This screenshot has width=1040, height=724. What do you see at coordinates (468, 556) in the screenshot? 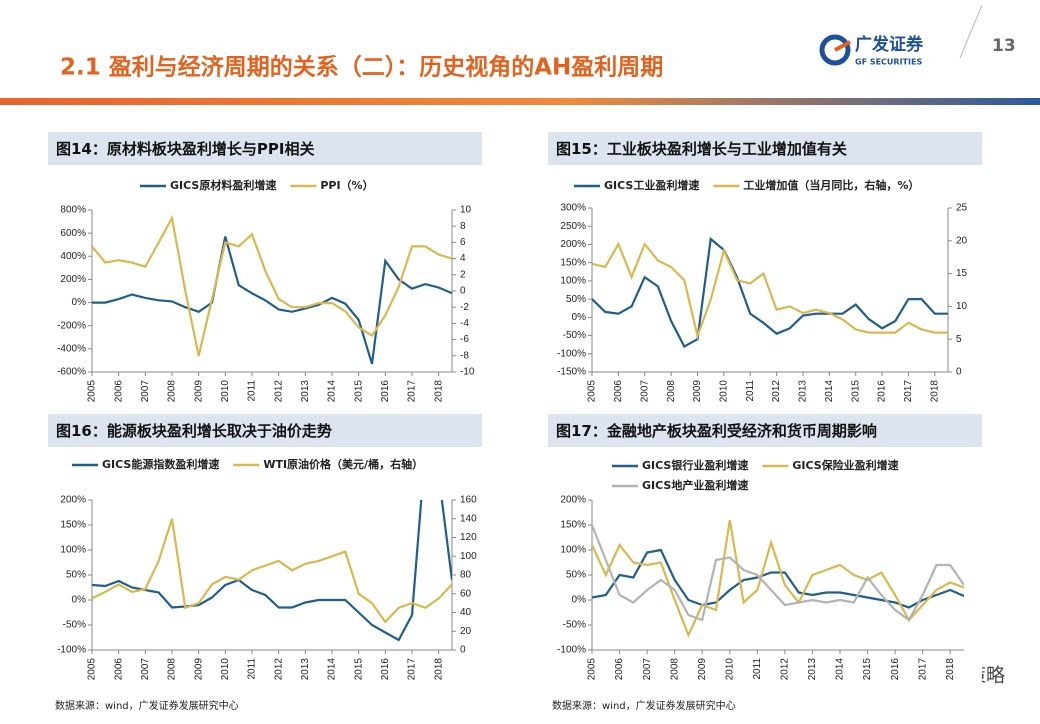
I see `y2-tick-label: 100` at bounding box center [468, 556].